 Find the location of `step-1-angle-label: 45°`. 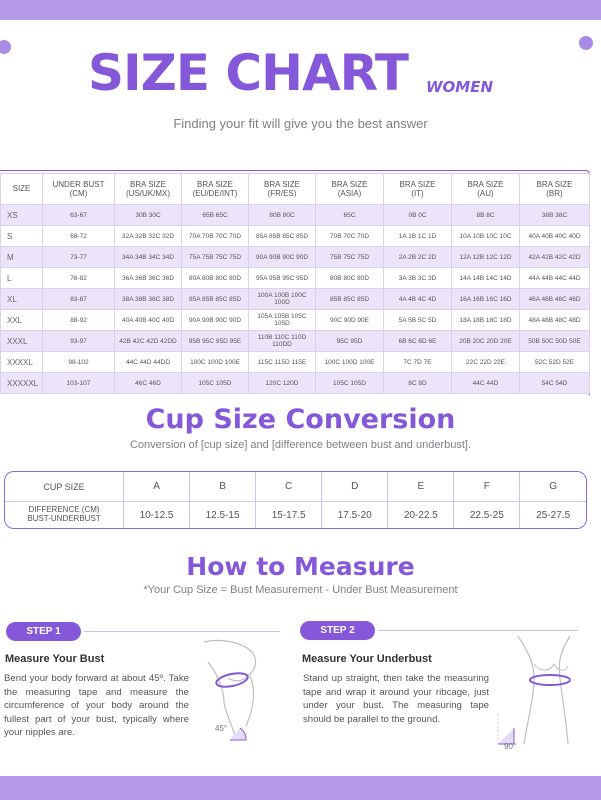

step-1-angle-label: 45° is located at coordinates (221, 728).